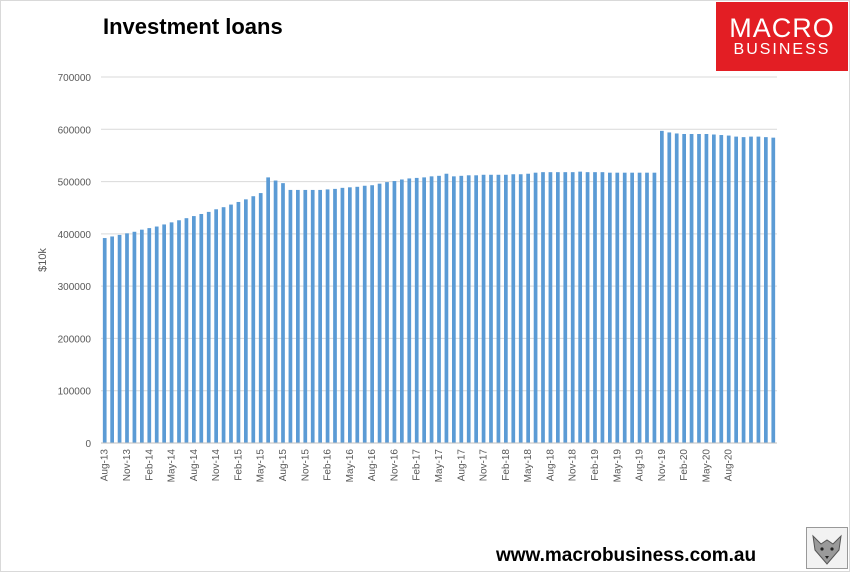 The image size is (850, 572). What do you see at coordinates (640, 465) in the screenshot?
I see `x-tick-label: Aug-19` at bounding box center [640, 465].